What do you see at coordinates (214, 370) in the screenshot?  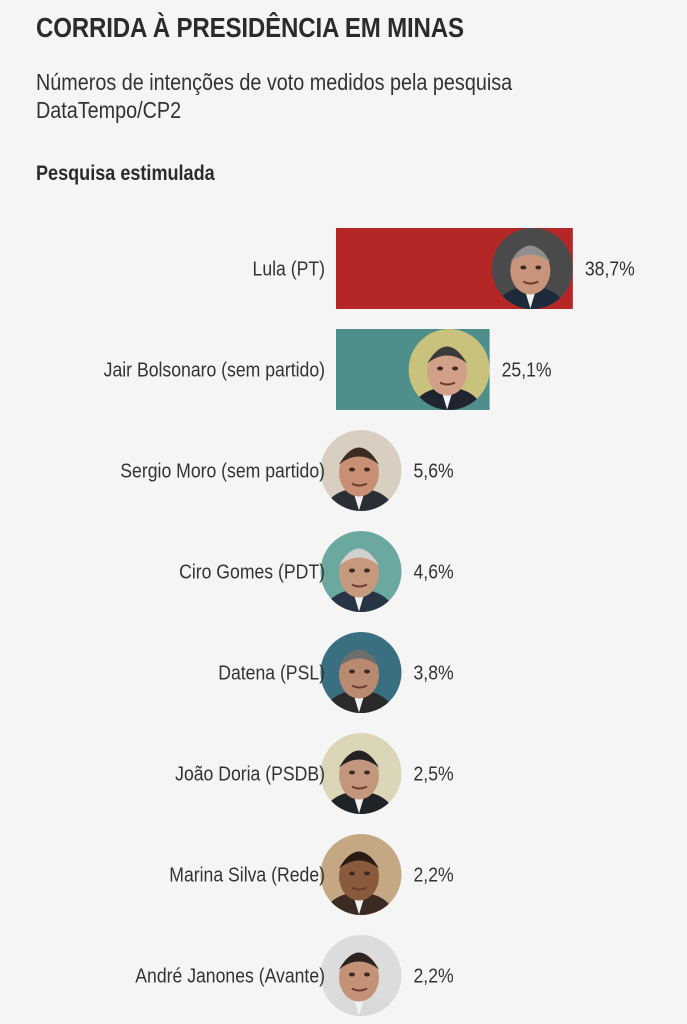 I see `category-label: Jair Bolsonaro (sem partido)` at bounding box center [214, 370].